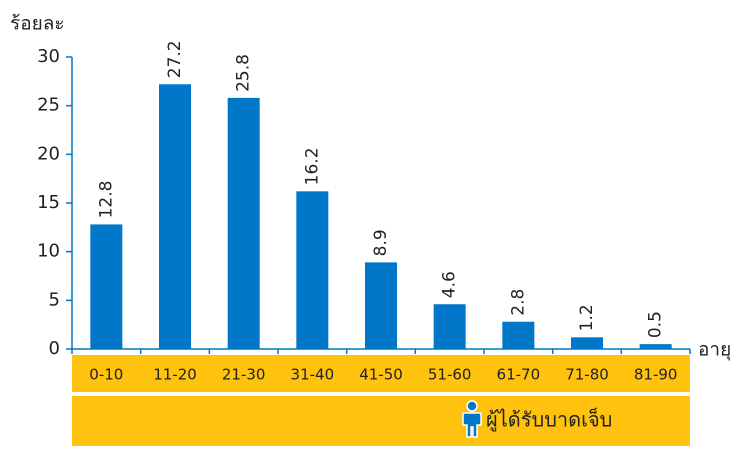  What do you see at coordinates (519, 375) in the screenshot?
I see `x-tick-label: 61-70` at bounding box center [519, 375].